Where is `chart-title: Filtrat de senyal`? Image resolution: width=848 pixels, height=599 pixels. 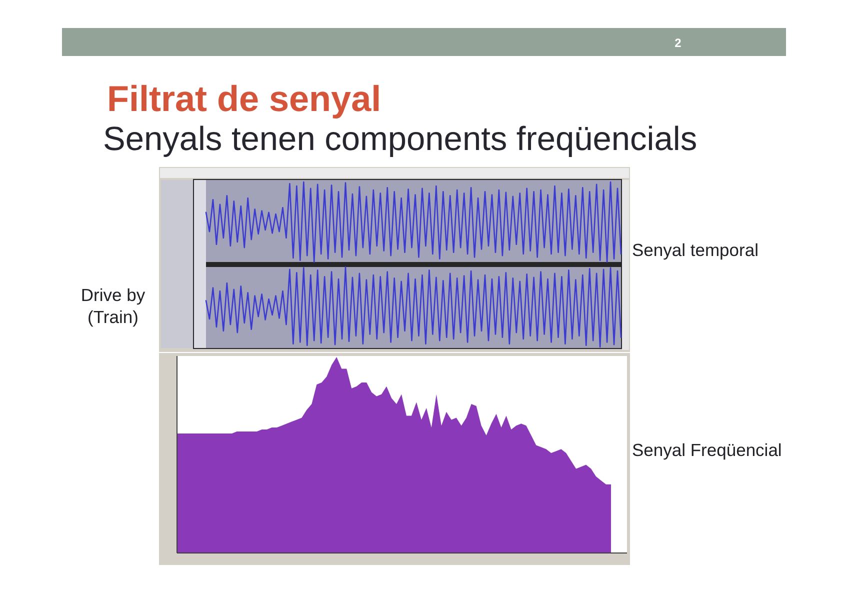
chart-title: Filtrat de senyal is located at coordinates (244, 98).